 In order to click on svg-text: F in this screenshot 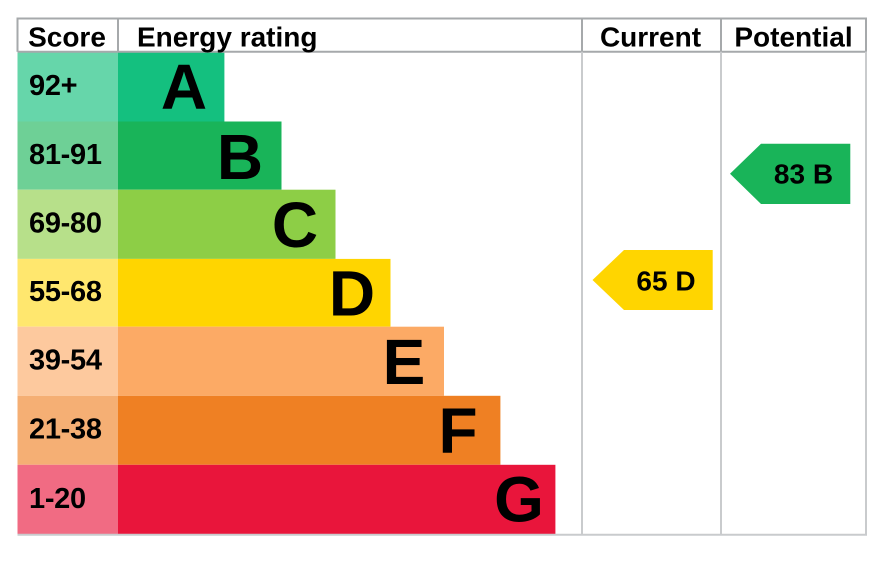, I will do `click(457, 431)`.